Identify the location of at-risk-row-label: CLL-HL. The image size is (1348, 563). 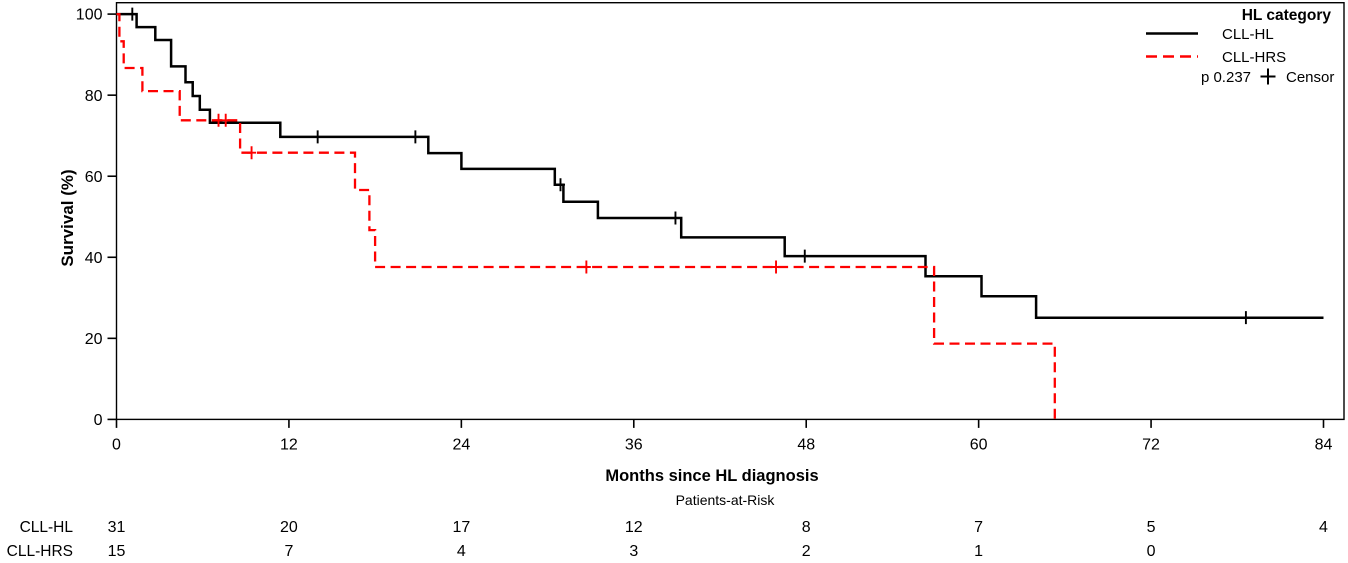
(47, 527).